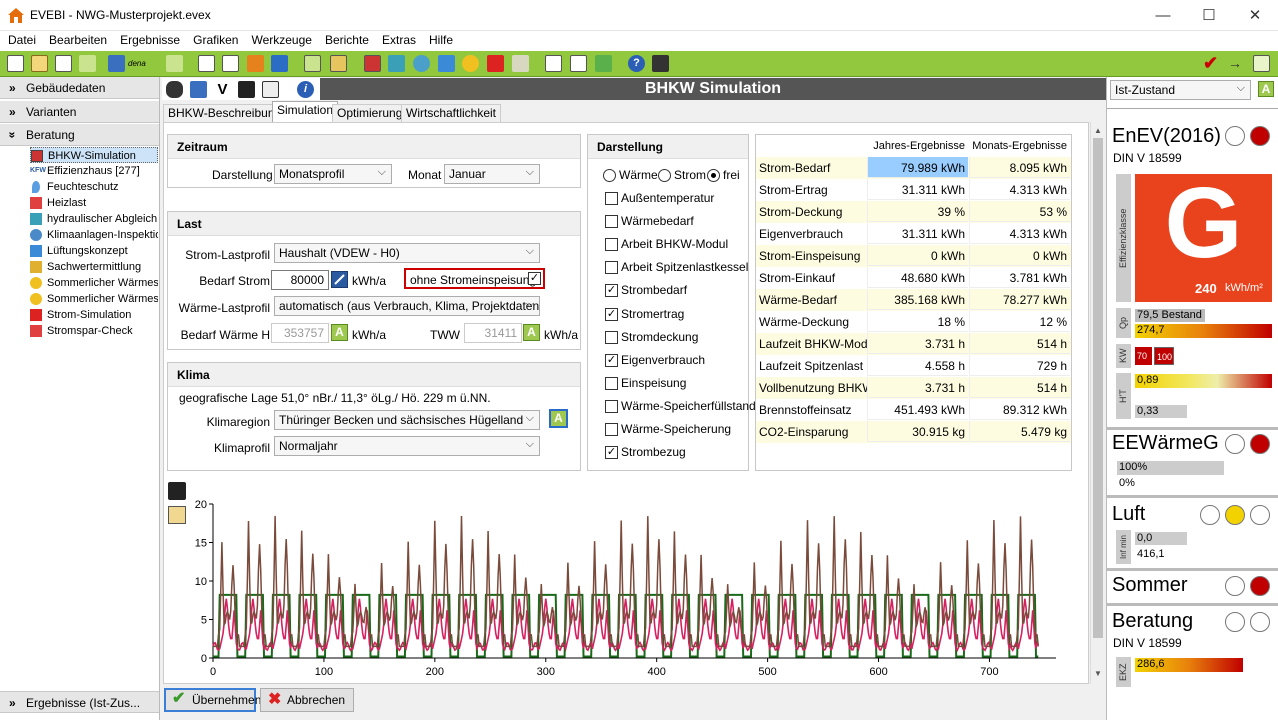 This screenshot has width=1278, height=720. Describe the element at coordinates (495, 63) in the screenshot. I see `lightning-icon` at that location.